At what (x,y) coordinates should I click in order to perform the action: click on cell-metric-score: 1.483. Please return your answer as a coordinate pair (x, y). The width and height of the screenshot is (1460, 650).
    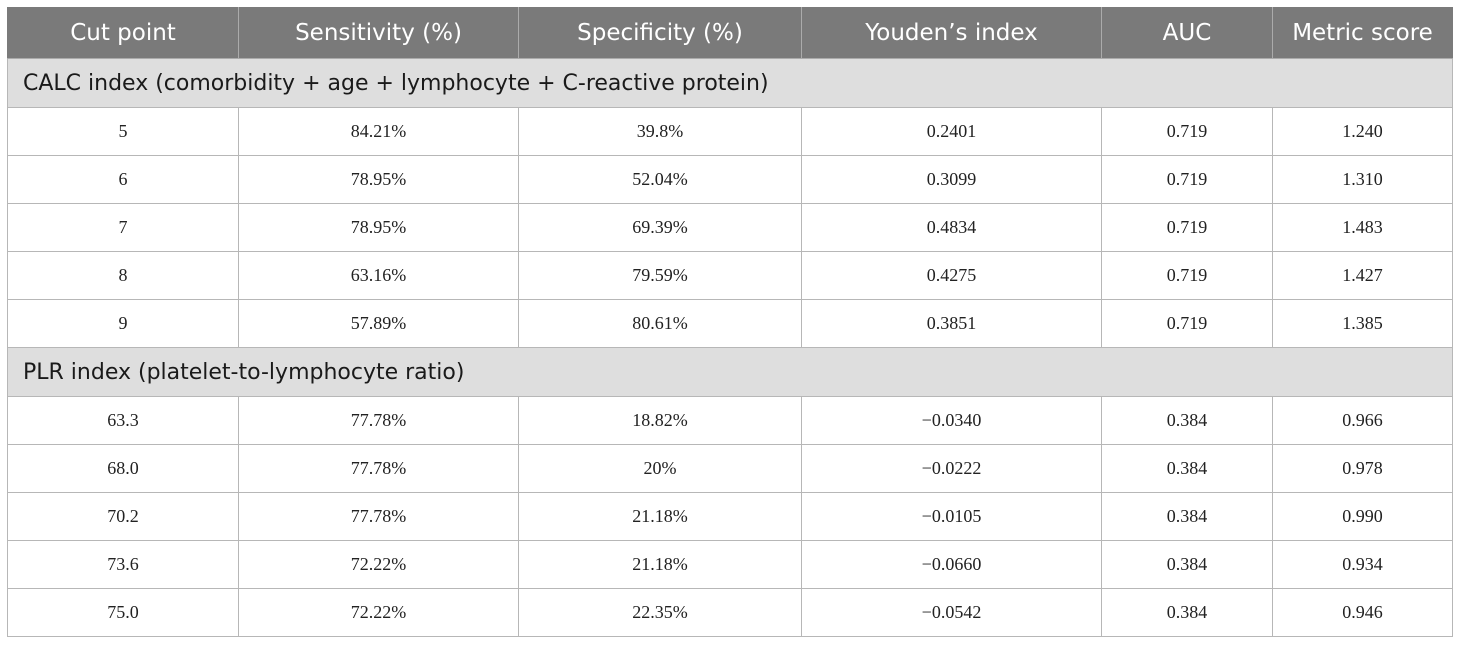
    Looking at the image, I should click on (1362, 227).